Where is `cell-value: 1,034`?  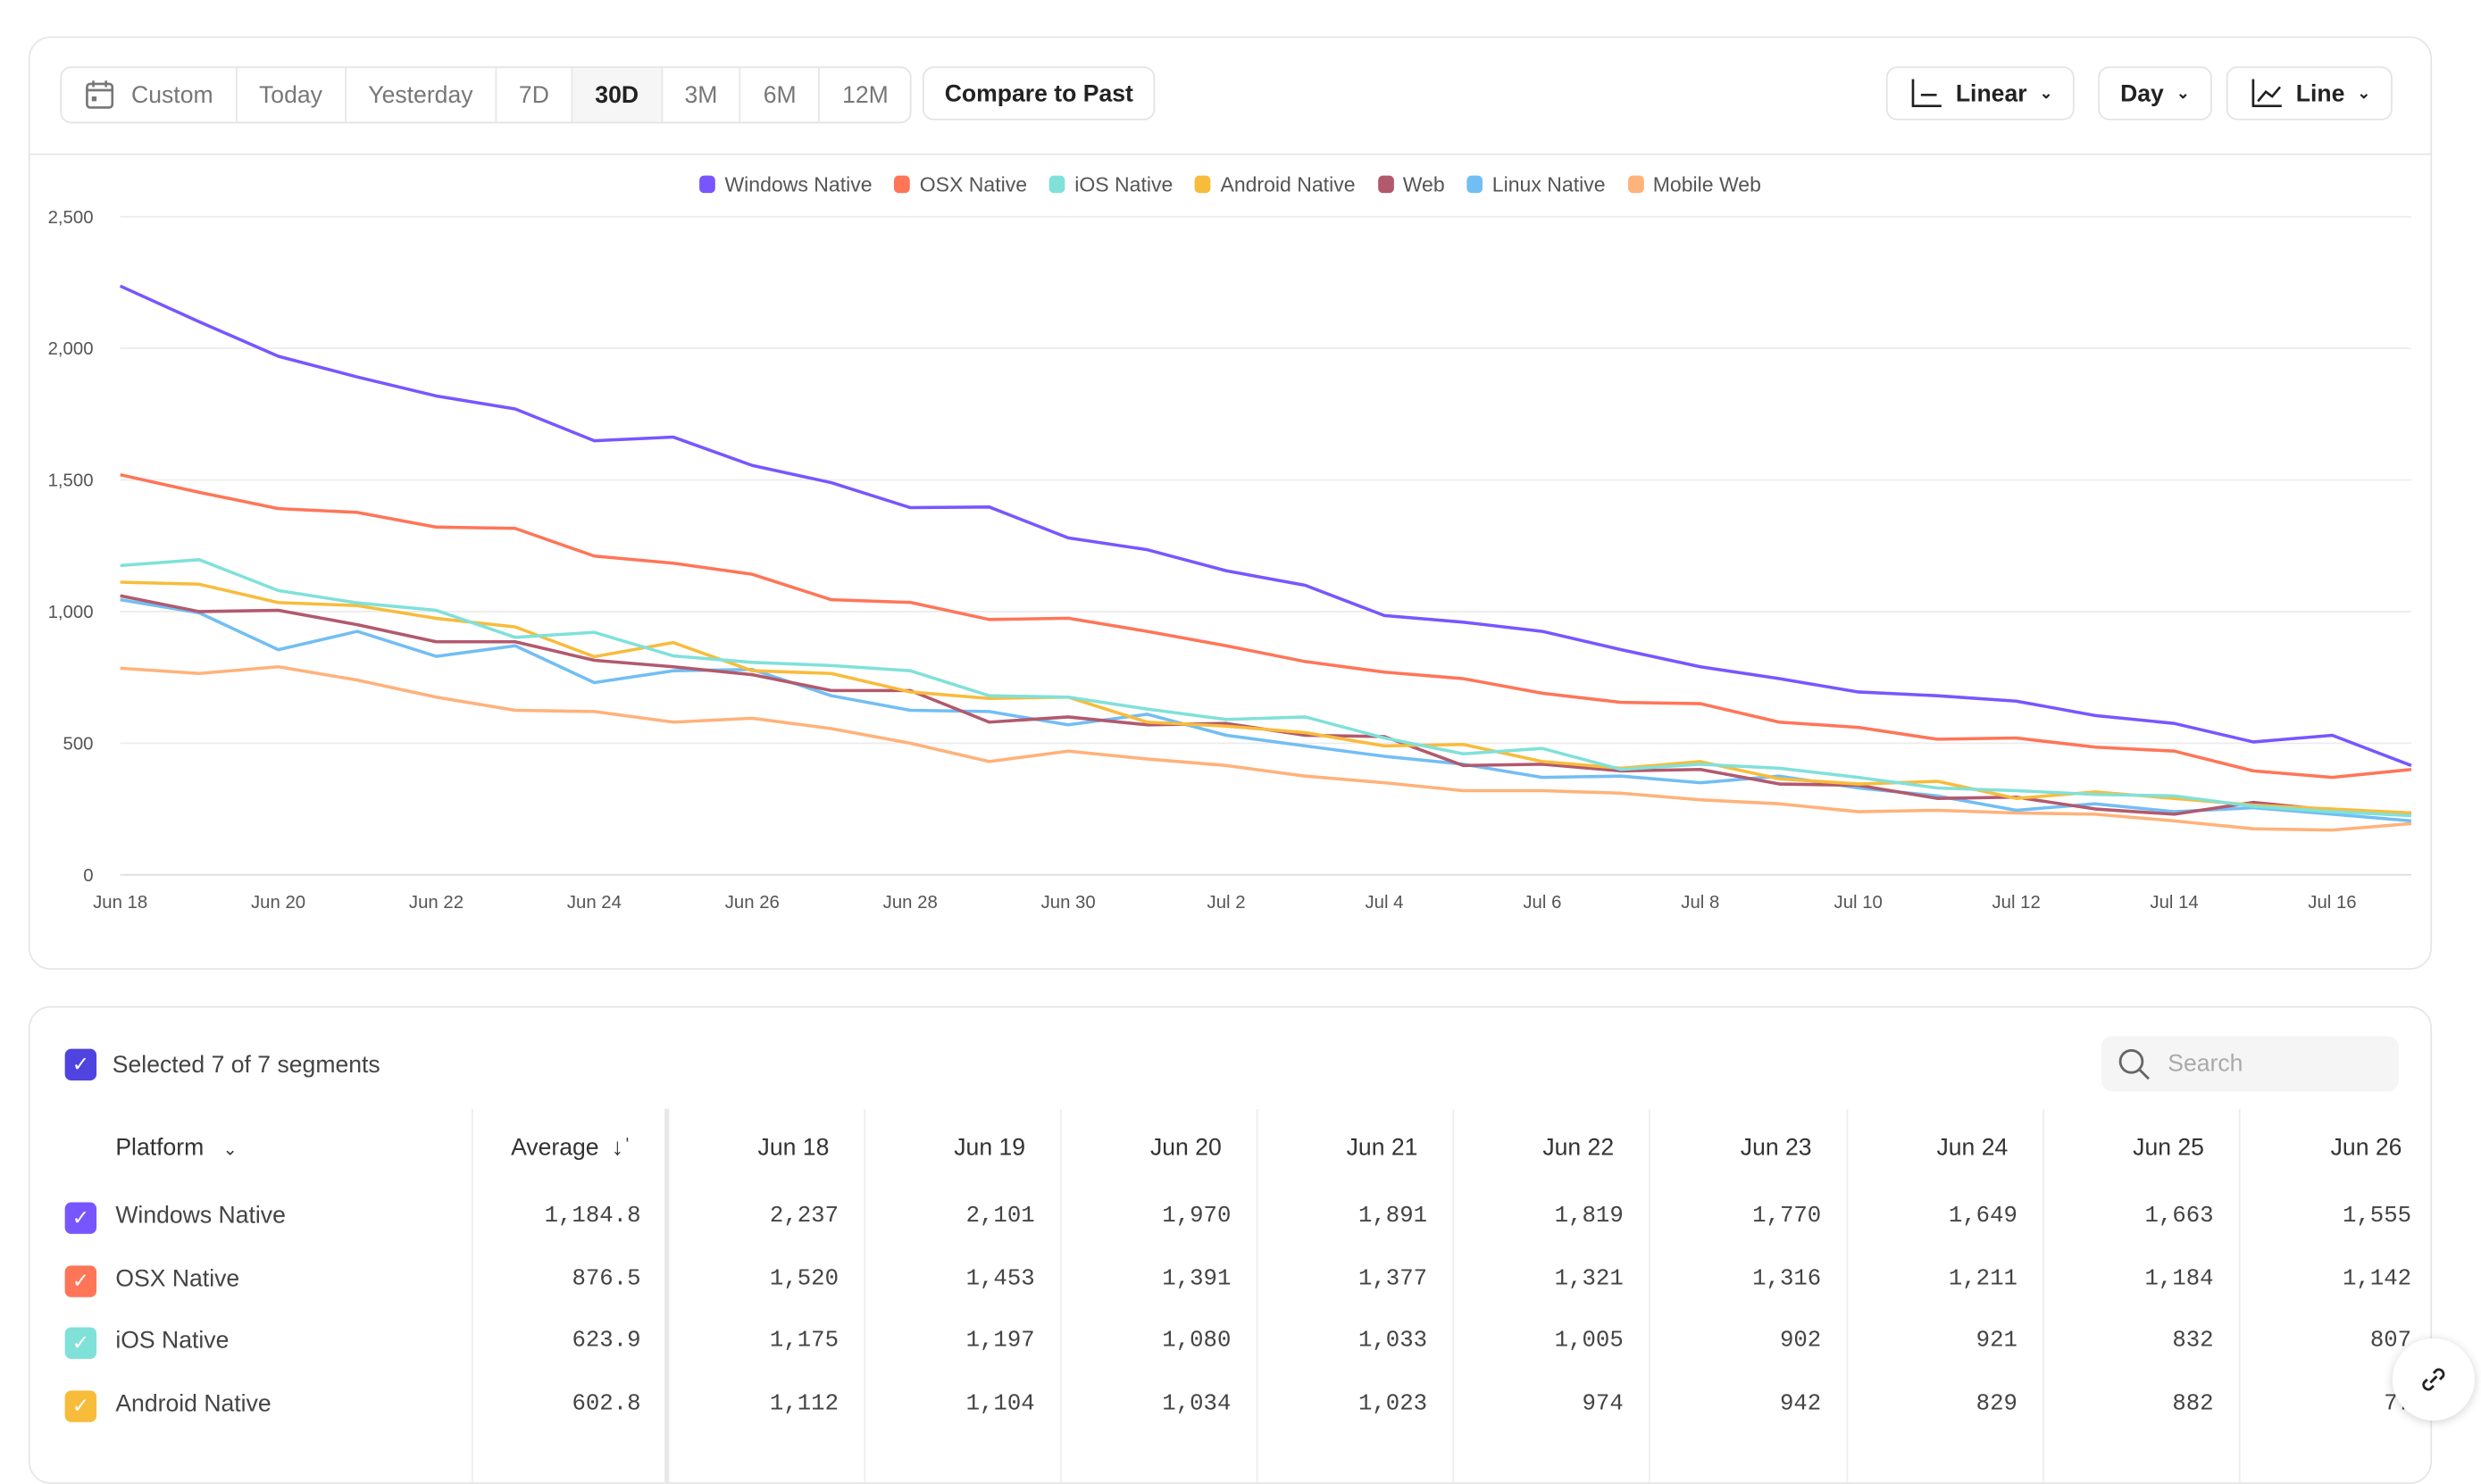
cell-value: 1,034 is located at coordinates (1197, 1404).